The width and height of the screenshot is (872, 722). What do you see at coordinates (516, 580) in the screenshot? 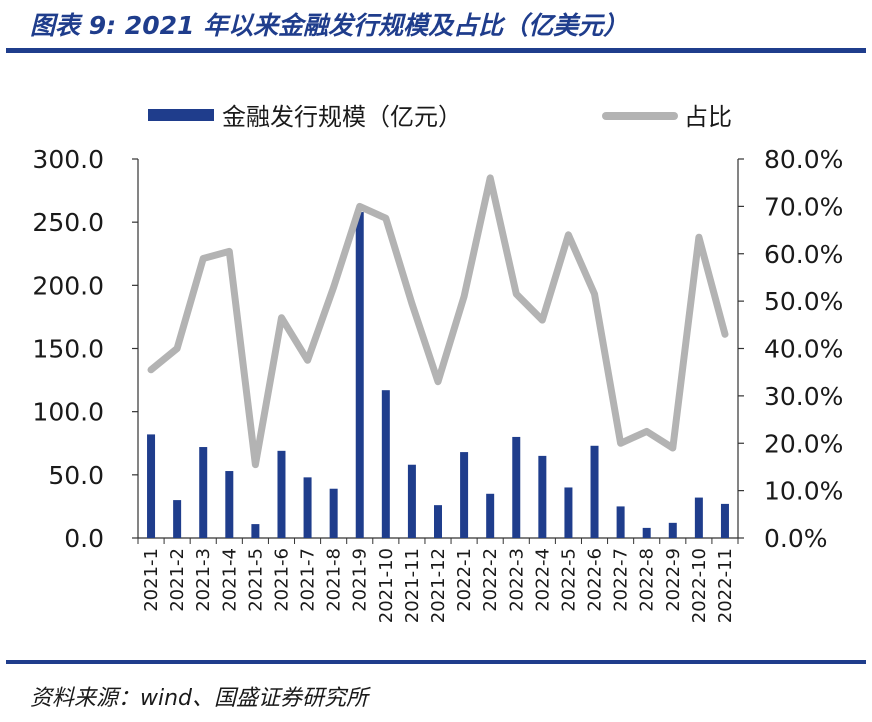
I see `x-tick-label-2022-3: 2022-3` at bounding box center [516, 580].